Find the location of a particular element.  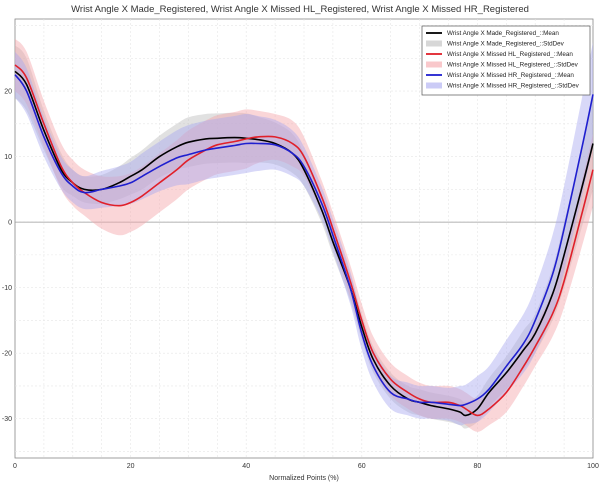

x-tick-label: 40 is located at coordinates (246, 466).